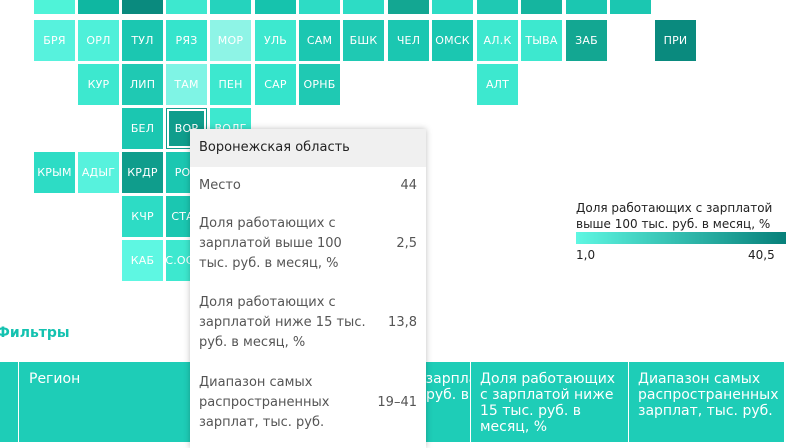  Describe the element at coordinates (761, 255) in the screenshot. I see `legend-max-value: 40,5` at that location.